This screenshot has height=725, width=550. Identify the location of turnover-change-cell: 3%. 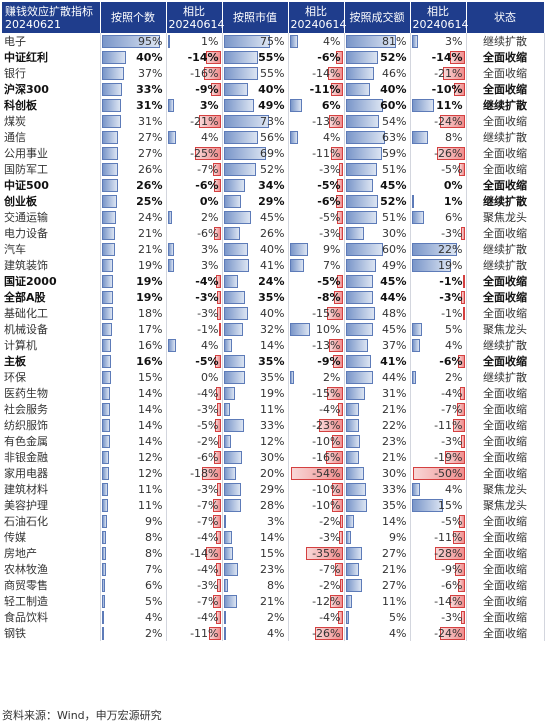
(438, 41).